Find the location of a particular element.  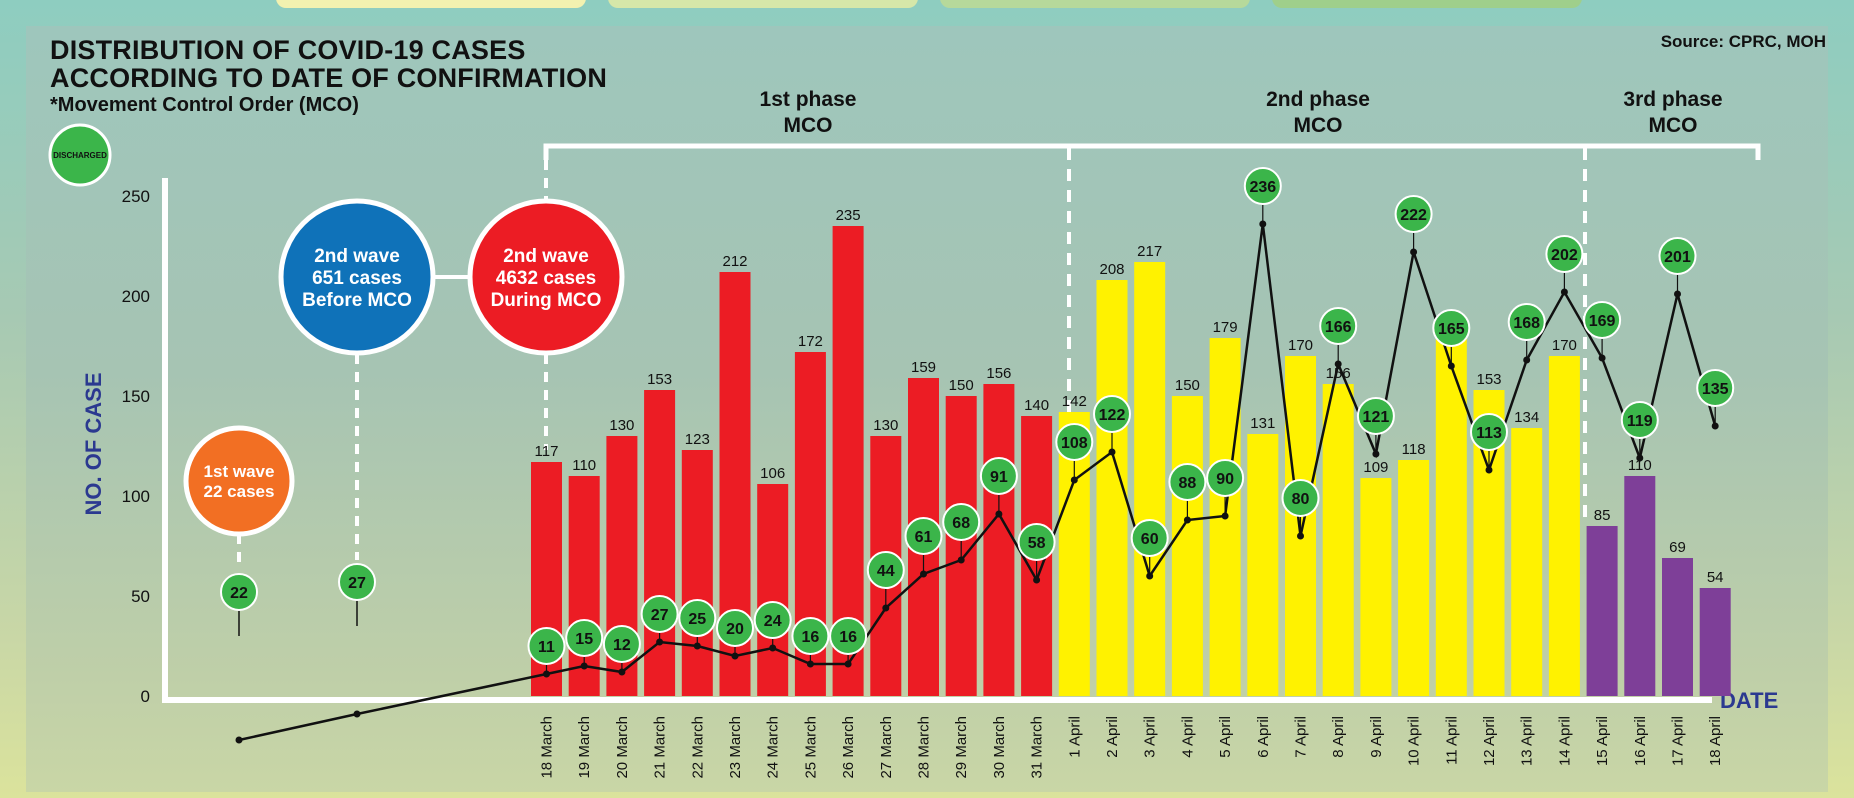

x-tick-label: 31 March is located at coordinates (1037, 747).